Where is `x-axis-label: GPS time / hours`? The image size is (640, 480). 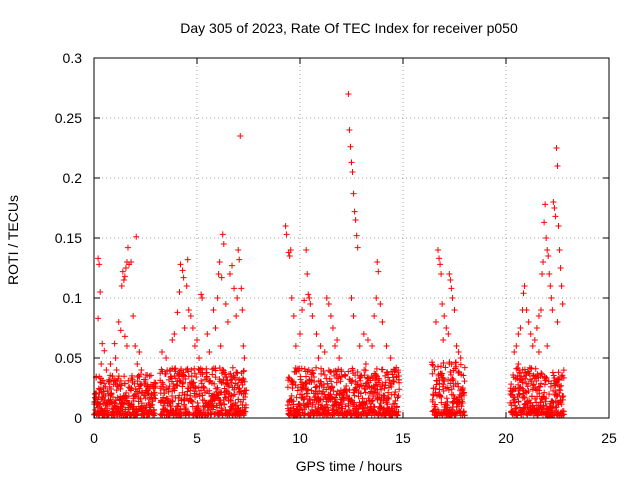 x-axis-label: GPS time / hours is located at coordinates (349, 466).